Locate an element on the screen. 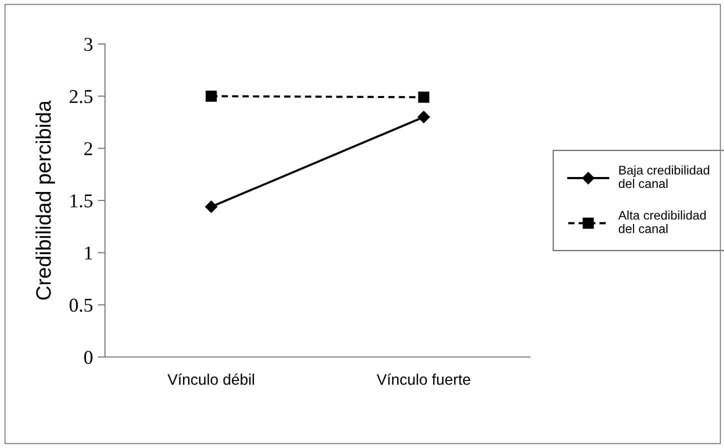  y-tick-label: 1.5 is located at coordinates (81, 201).